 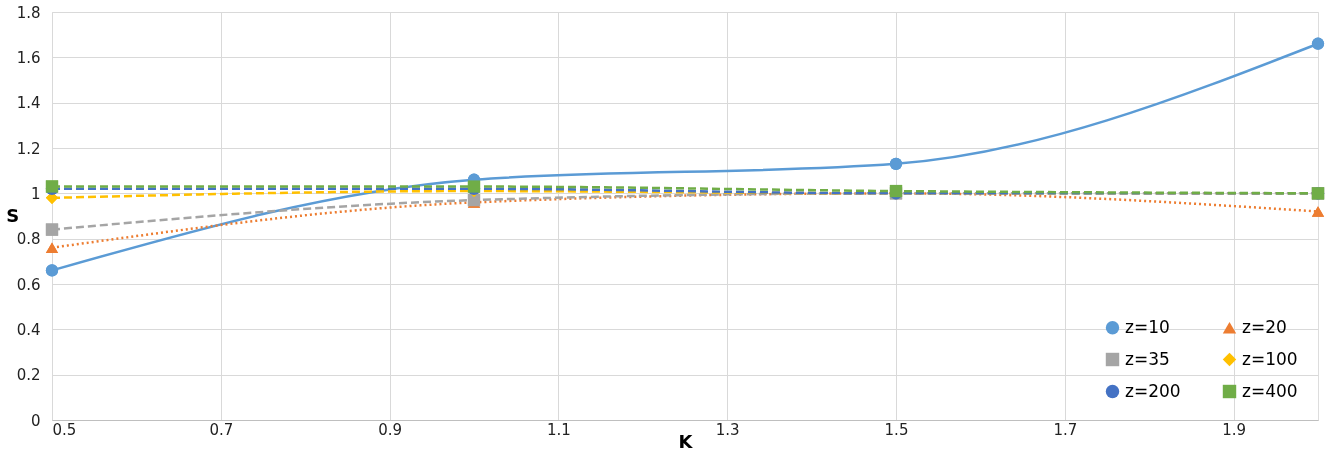 What do you see at coordinates (558, 429) in the screenshot?
I see `x-tick-label: 1.1` at bounding box center [558, 429].